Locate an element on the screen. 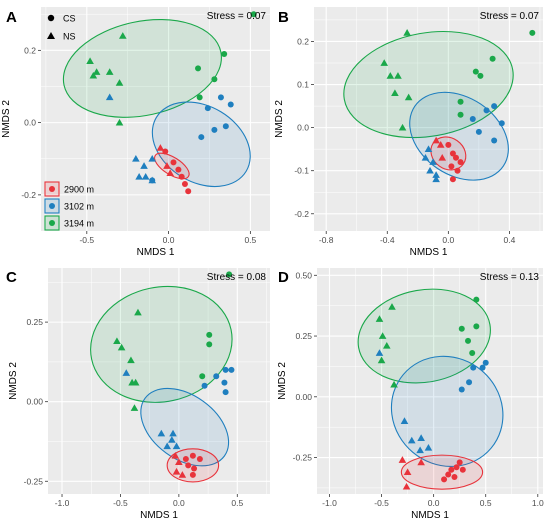 The image size is (550, 527). x-tick-label: 1.0 is located at coordinates (538, 503).